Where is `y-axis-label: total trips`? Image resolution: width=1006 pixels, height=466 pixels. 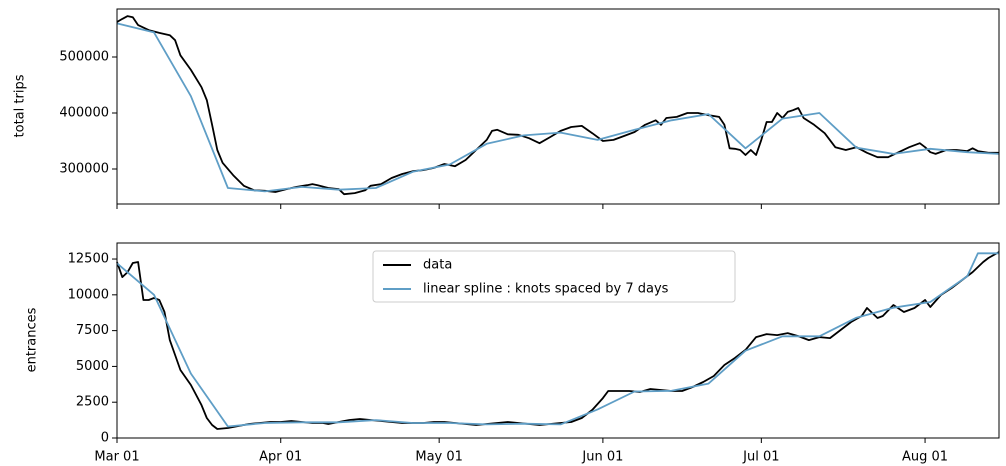 y-axis-label: total trips is located at coordinates (20, 105).